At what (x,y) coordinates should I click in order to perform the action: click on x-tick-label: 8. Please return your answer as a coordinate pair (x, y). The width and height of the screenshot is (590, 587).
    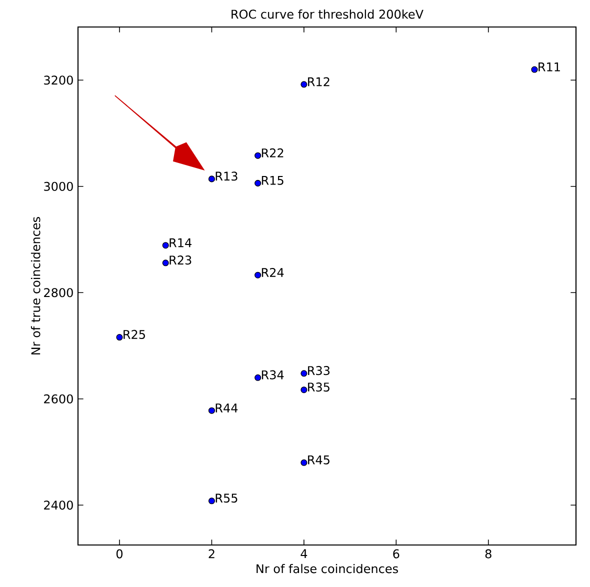
    Looking at the image, I should click on (488, 553).